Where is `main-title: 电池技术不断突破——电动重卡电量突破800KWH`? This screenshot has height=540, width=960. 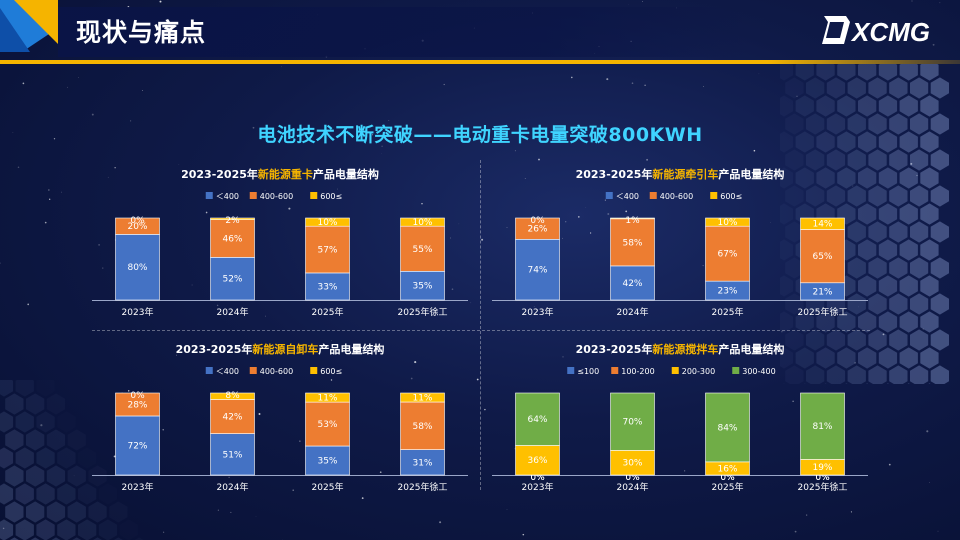
main-title: 电池技术不断突破——电动重卡电量突破800KWH is located at coordinates (480, 135).